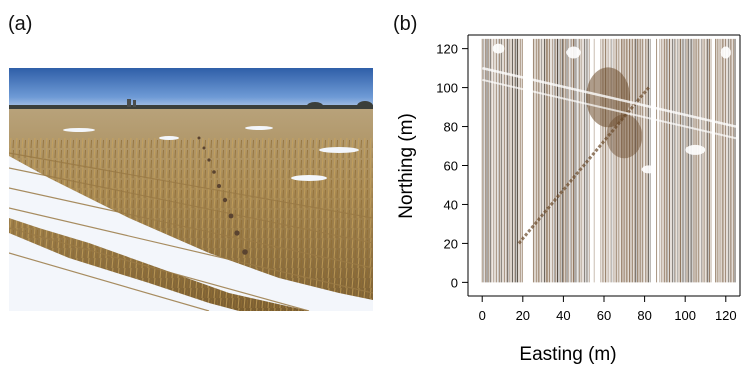  I want to click on y-tick-label: 0, so click(454, 282).